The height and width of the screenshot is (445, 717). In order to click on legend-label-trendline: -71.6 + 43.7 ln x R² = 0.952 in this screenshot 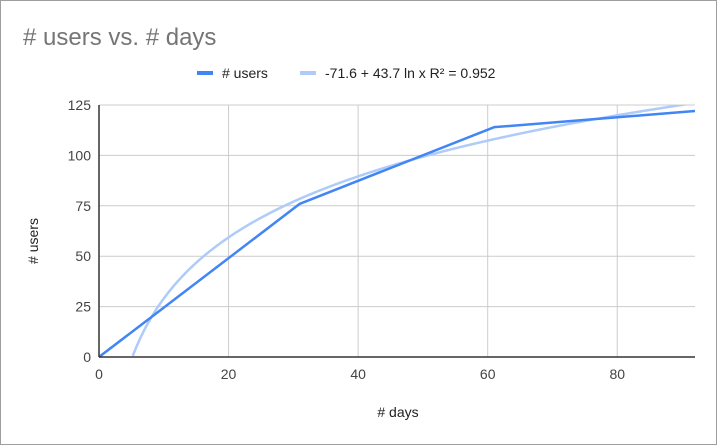, I will do `click(410, 73)`.